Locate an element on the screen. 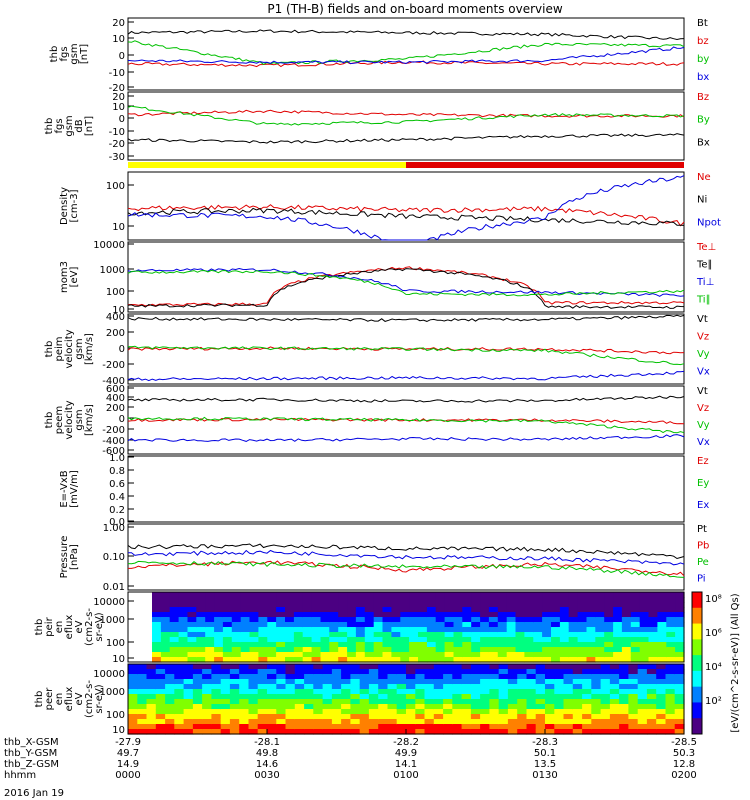 The height and width of the screenshot is (800, 750). colorbar-frame is located at coordinates (697, 663).